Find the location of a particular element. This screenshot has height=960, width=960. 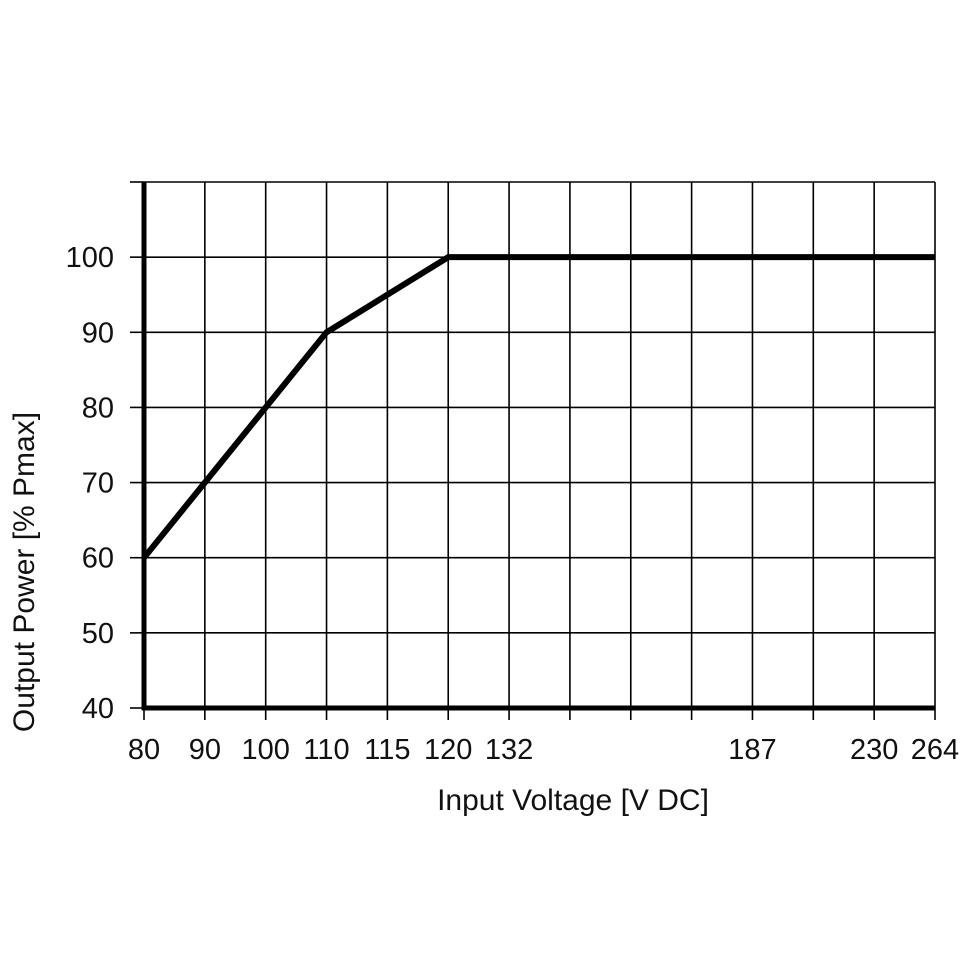

y-tick-label: 50 is located at coordinates (98, 634).